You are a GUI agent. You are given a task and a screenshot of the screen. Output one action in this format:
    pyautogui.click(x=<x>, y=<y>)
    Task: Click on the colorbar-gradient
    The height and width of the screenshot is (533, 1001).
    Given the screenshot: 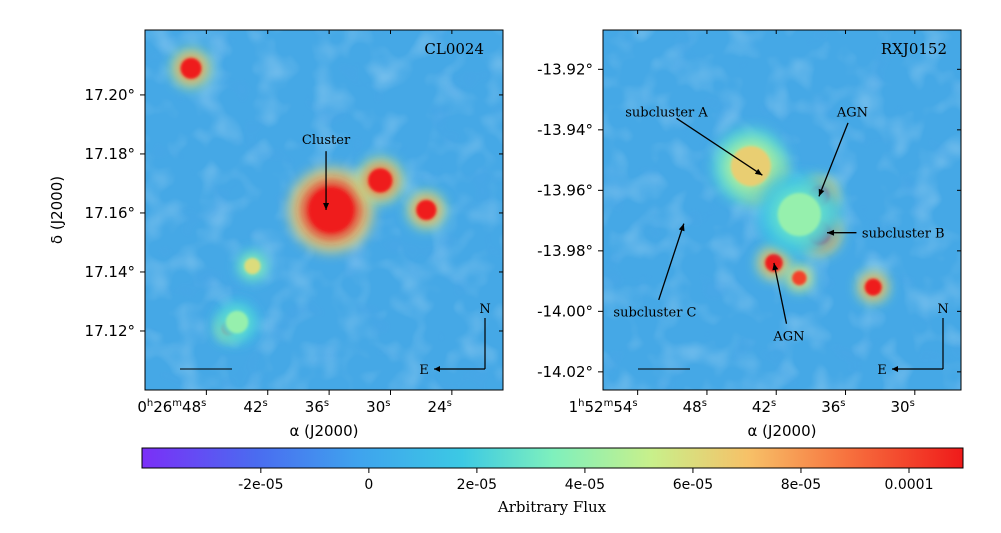 What is the action you would take?
    pyautogui.click(x=552, y=458)
    